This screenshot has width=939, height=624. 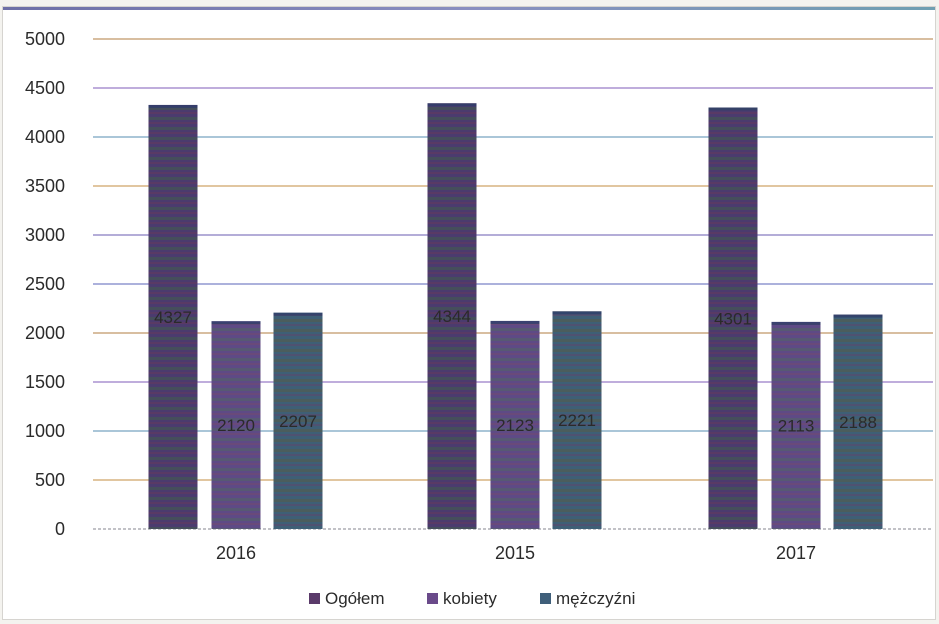 I want to click on data-label: 2120, so click(x=236, y=425).